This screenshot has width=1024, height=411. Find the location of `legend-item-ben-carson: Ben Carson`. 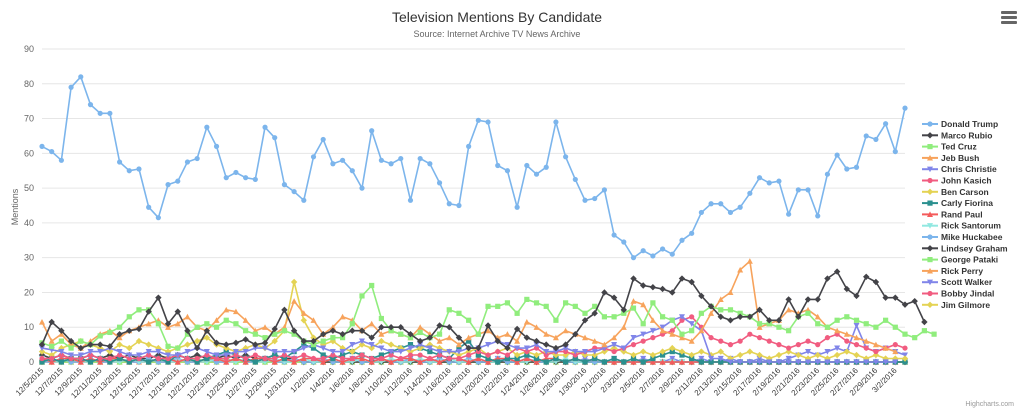

legend-item-ben-carson: Ben Carson is located at coordinates (955, 192).